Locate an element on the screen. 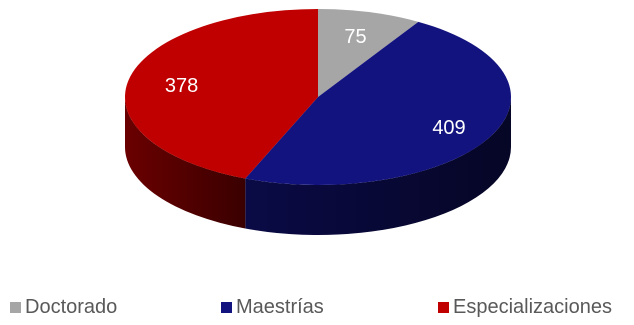 Image resolution: width=634 pixels, height=325 pixels. legend-swatch-especializaciones is located at coordinates (443, 307).